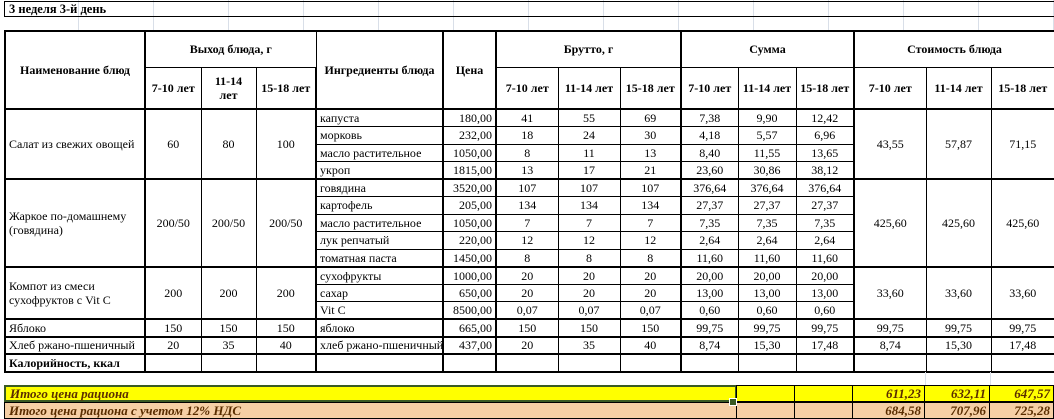 This screenshot has width=1054, height=419. I want to click on cost-cell: 43,55, so click(890, 144).